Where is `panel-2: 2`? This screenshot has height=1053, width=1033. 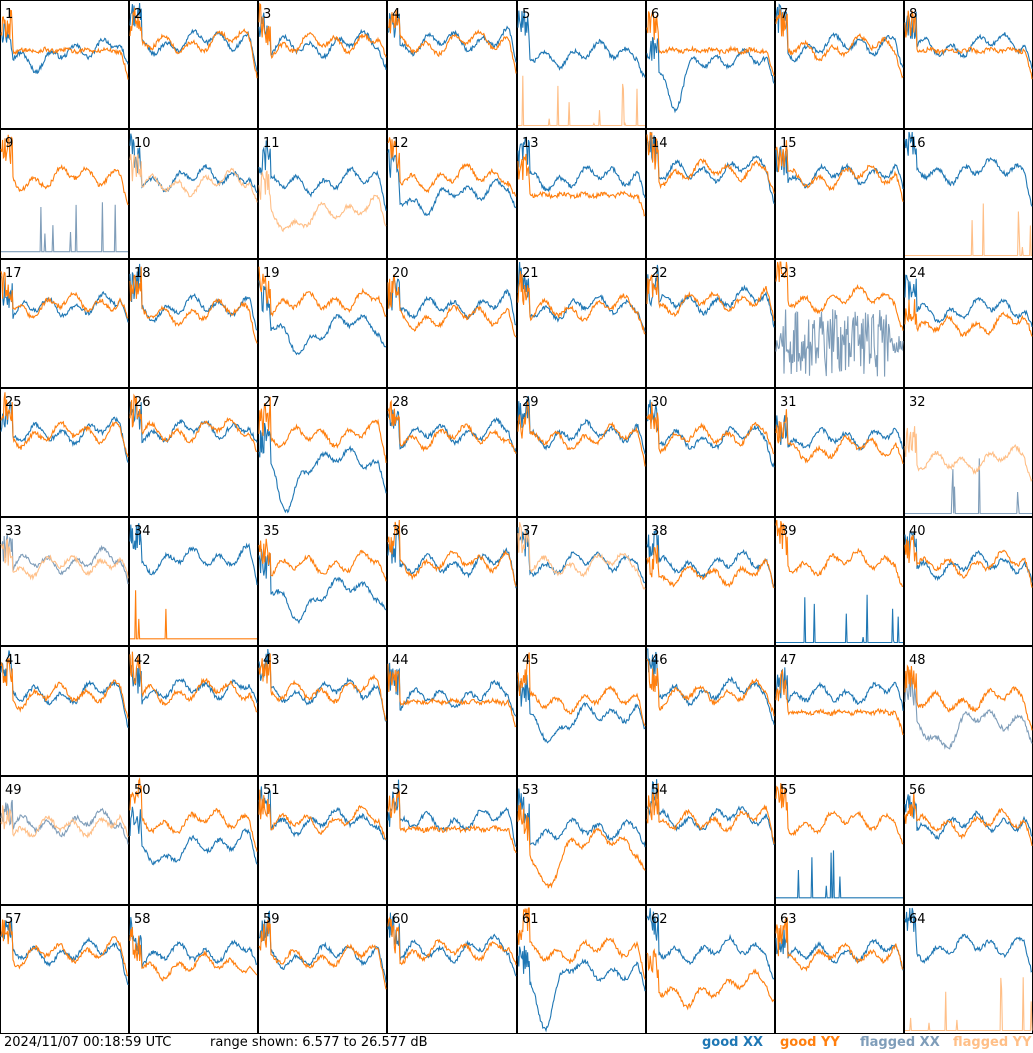 panel-2: 2 is located at coordinates (193, 64).